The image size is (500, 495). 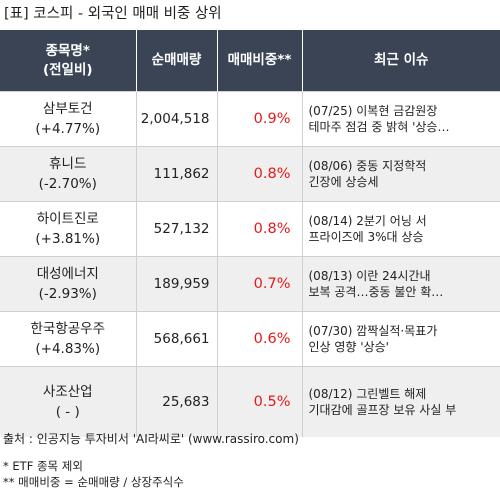 What do you see at coordinates (93, 482) in the screenshot?
I see `footnote-ratio-definition: ** 매매비중 = 순매매량 / 상장주식수` at bounding box center [93, 482].